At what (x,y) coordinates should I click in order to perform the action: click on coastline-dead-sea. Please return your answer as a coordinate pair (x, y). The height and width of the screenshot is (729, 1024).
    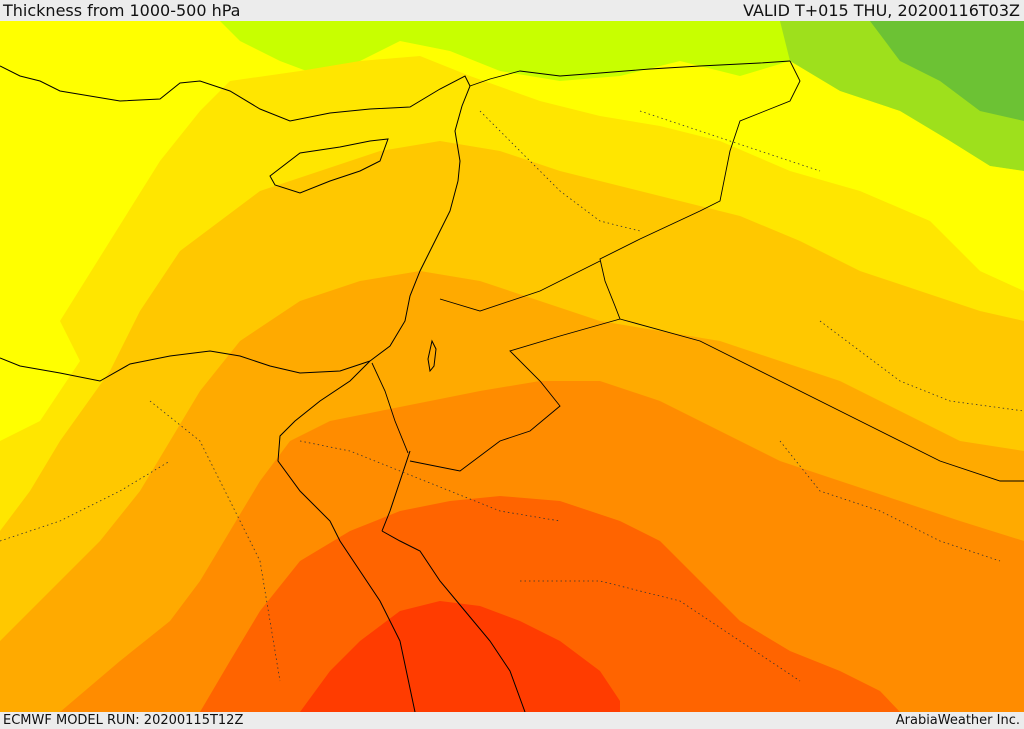
    Looking at the image, I should click on (432, 356).